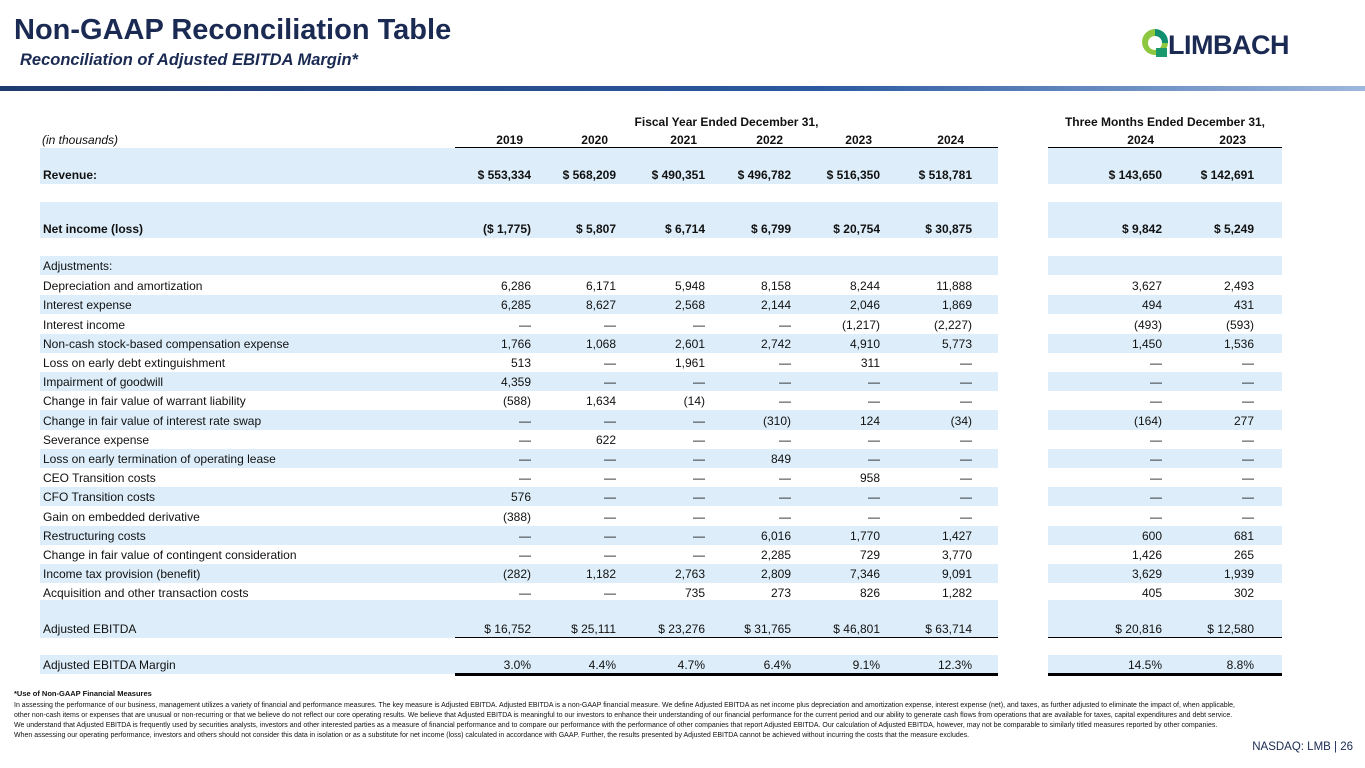  What do you see at coordinates (1238, 286) in the screenshot?
I see `cell-value: 2,493` at bounding box center [1238, 286].